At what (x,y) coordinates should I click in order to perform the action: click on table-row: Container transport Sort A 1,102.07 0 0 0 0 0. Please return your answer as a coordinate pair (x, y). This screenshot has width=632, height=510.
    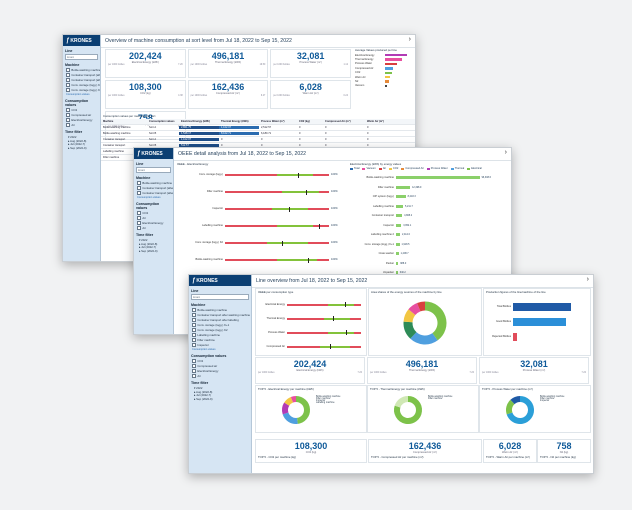
    Looking at the image, I should click on (258, 140).